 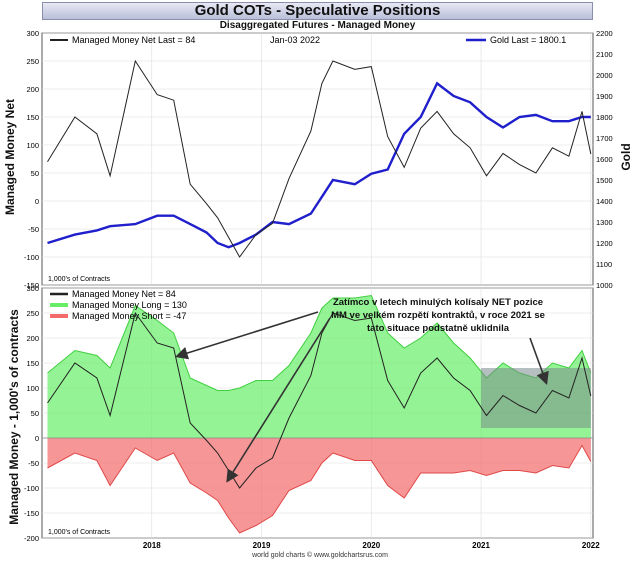 What do you see at coordinates (371, 545) in the screenshot?
I see `xtick-label: 2020` at bounding box center [371, 545].